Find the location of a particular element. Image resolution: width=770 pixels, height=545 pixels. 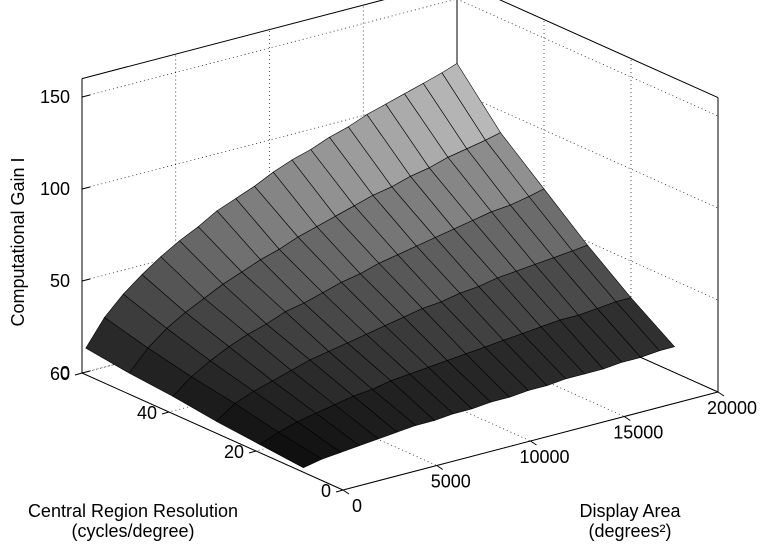

x-tick-label: 20000 is located at coordinates (732, 408).